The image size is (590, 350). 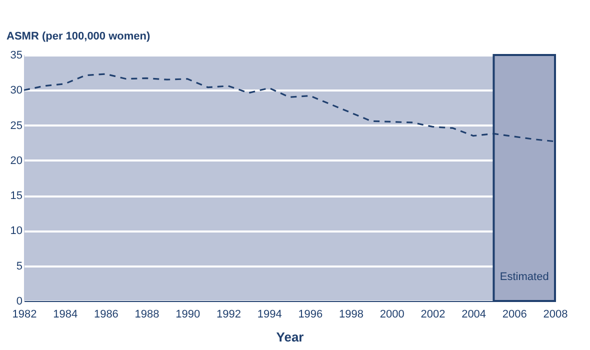 What do you see at coordinates (433, 314) in the screenshot?
I see `x-tick-label: 2002` at bounding box center [433, 314].